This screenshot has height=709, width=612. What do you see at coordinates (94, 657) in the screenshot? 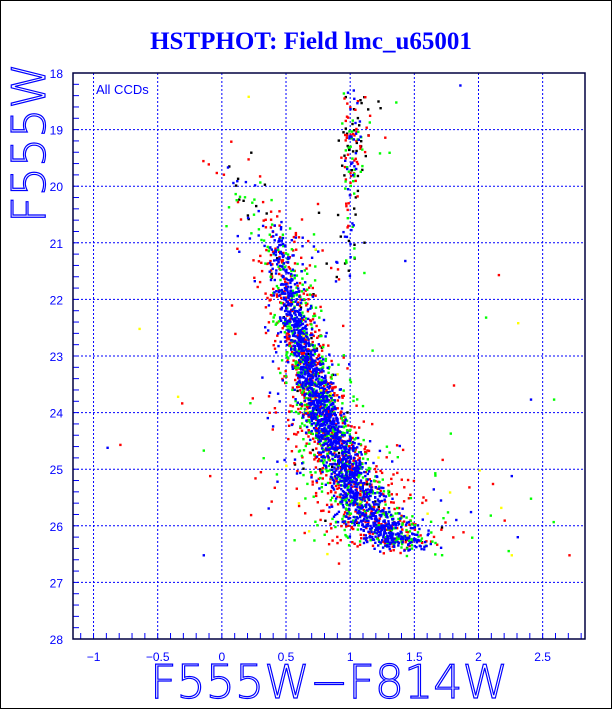
I see `x-tick-label: −1` at bounding box center [94, 657].